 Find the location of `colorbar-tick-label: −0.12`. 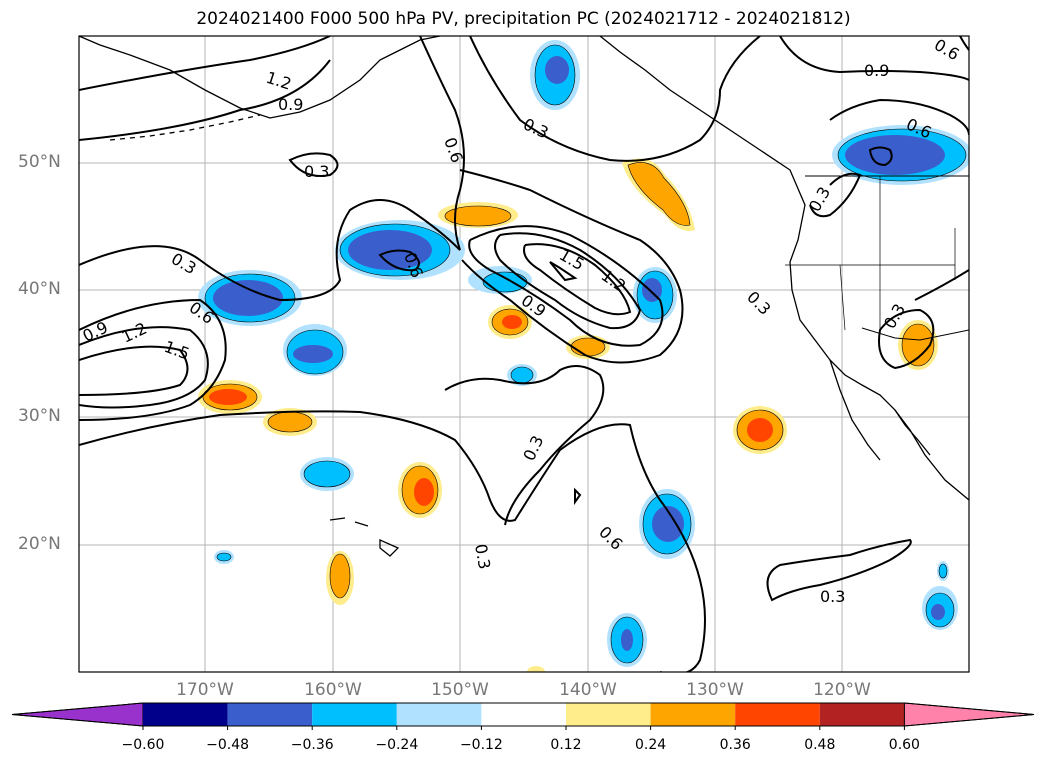

colorbar-tick-label: −0.12 is located at coordinates (481, 745).